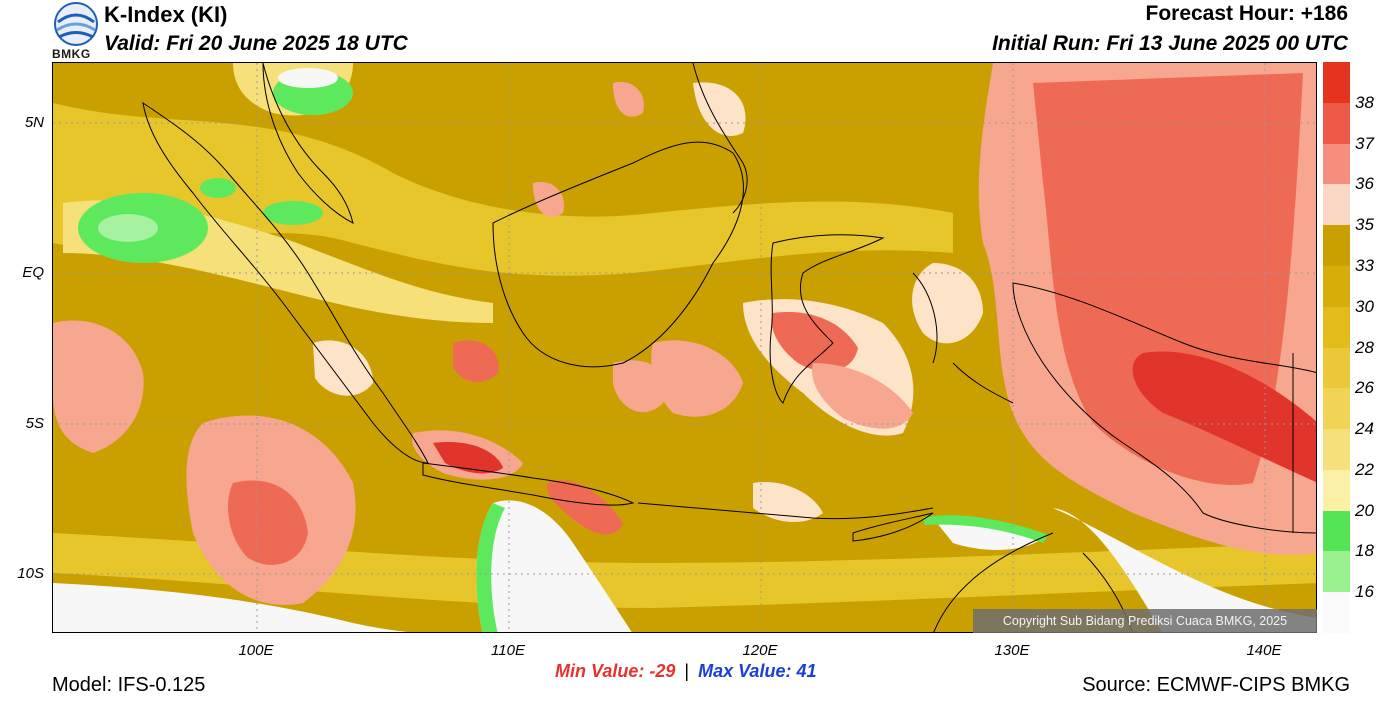  I want to click on min-max-values: Min Value: -29 | Max Value: 41, so click(685, 671).